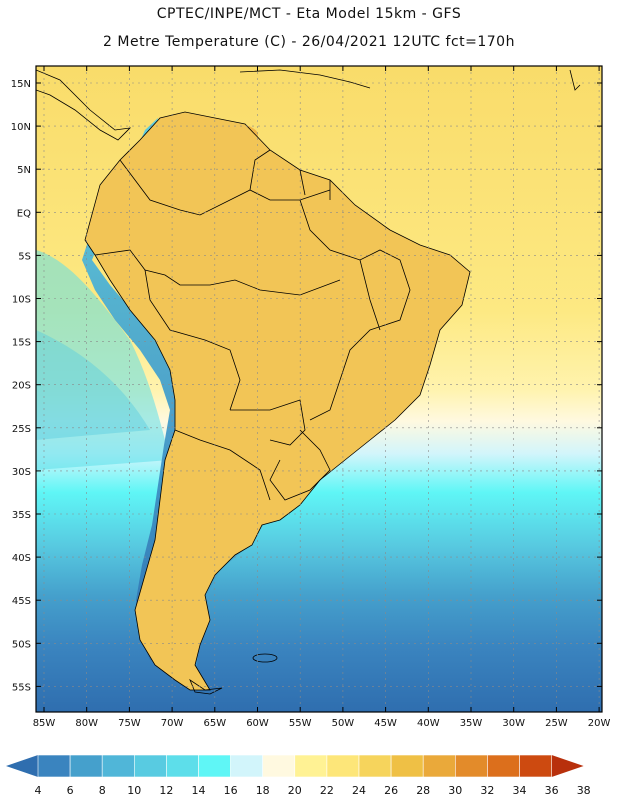  I want to click on colorbar-label: 12, so click(166, 790).